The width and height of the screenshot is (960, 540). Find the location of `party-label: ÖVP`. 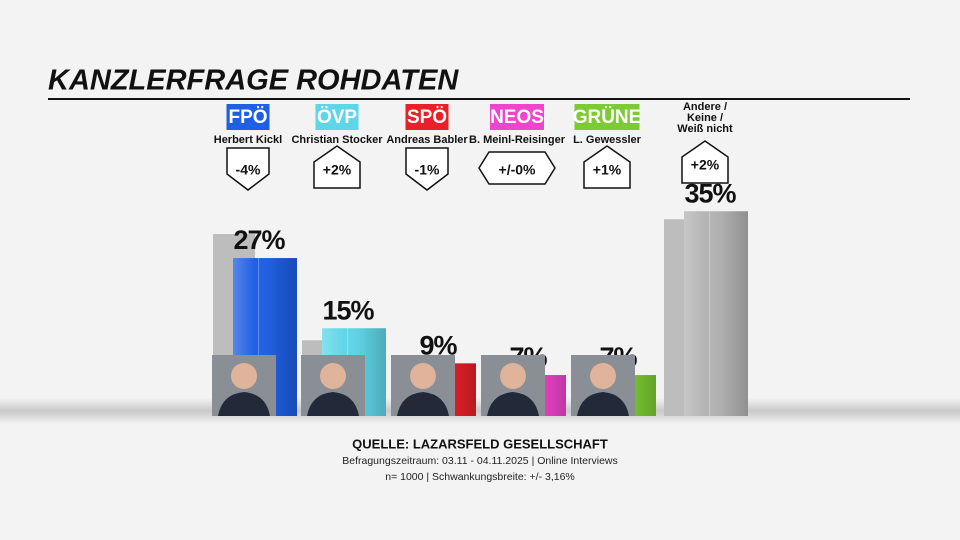

party-label: ÖVP is located at coordinates (337, 117).